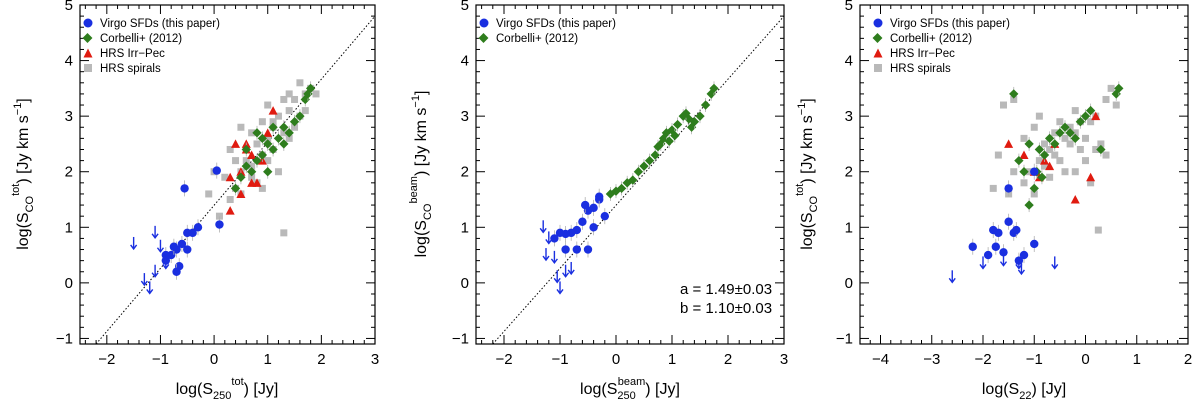 Image resolution: width=1200 pixels, height=402 pixels. I want to click on legend-label-corbelli: Corbelli+ (2012), so click(141, 39).